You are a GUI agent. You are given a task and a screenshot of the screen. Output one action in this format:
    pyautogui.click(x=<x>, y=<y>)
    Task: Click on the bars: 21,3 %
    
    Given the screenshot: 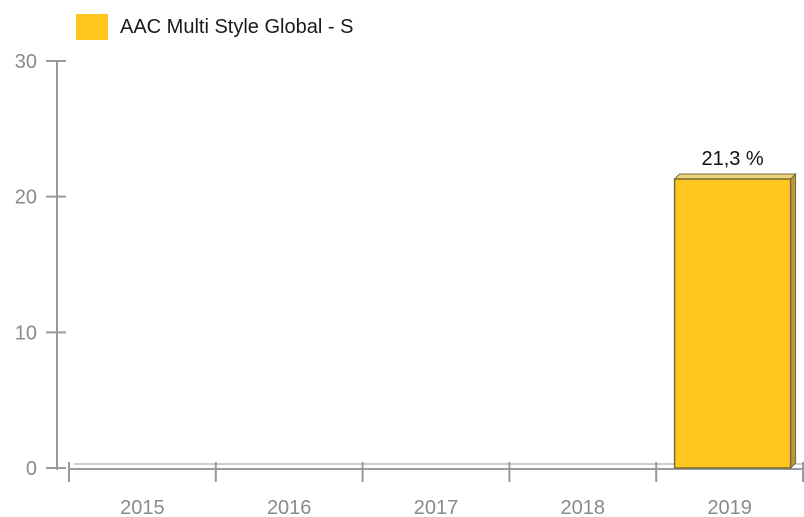 What is the action you would take?
    pyautogui.click(x=735, y=309)
    